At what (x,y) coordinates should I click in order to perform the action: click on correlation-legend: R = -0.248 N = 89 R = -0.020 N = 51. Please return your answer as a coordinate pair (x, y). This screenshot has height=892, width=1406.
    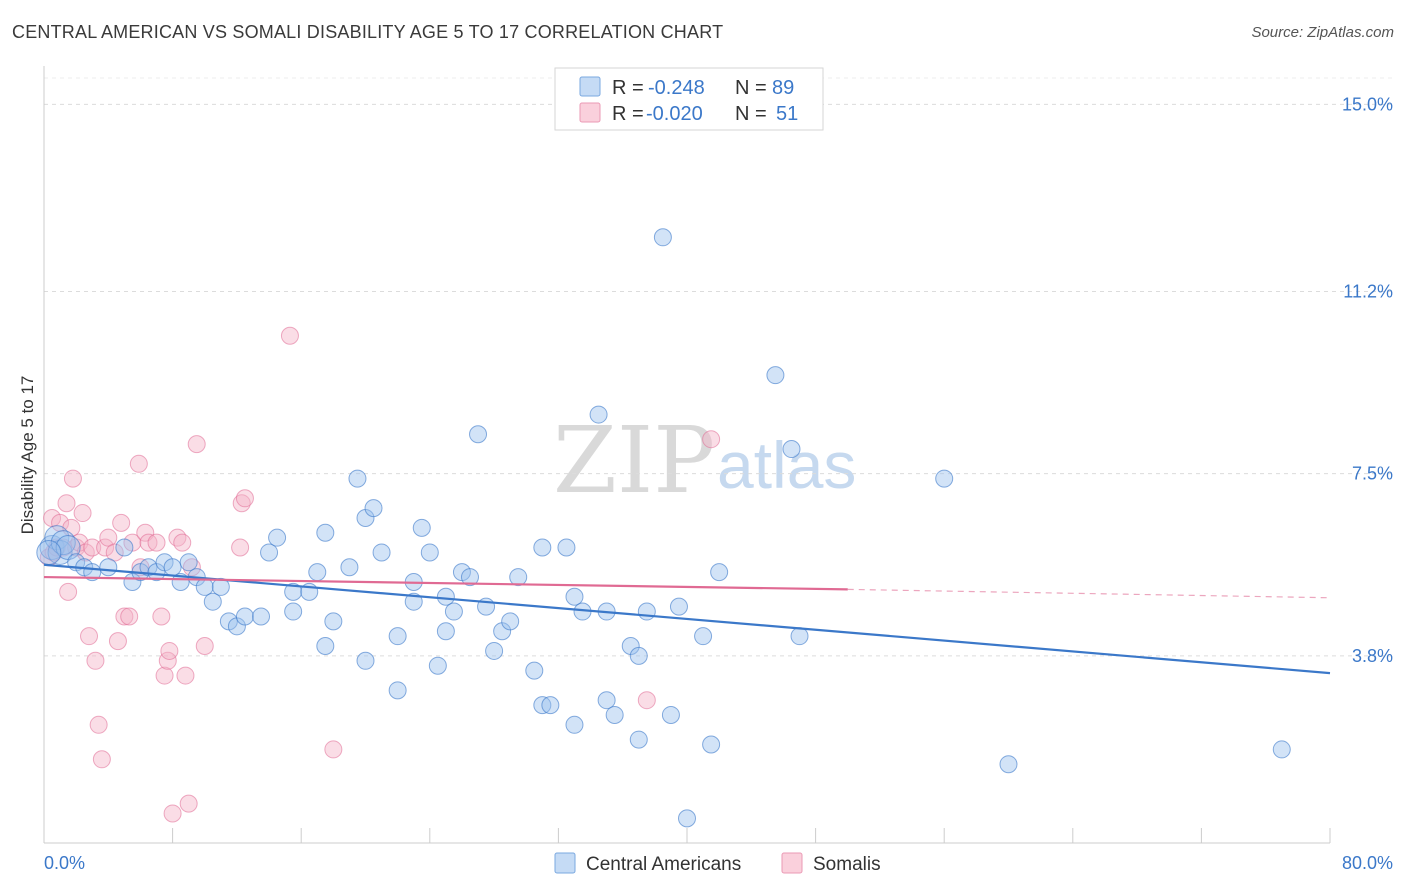
    Looking at the image, I should click on (689, 99).